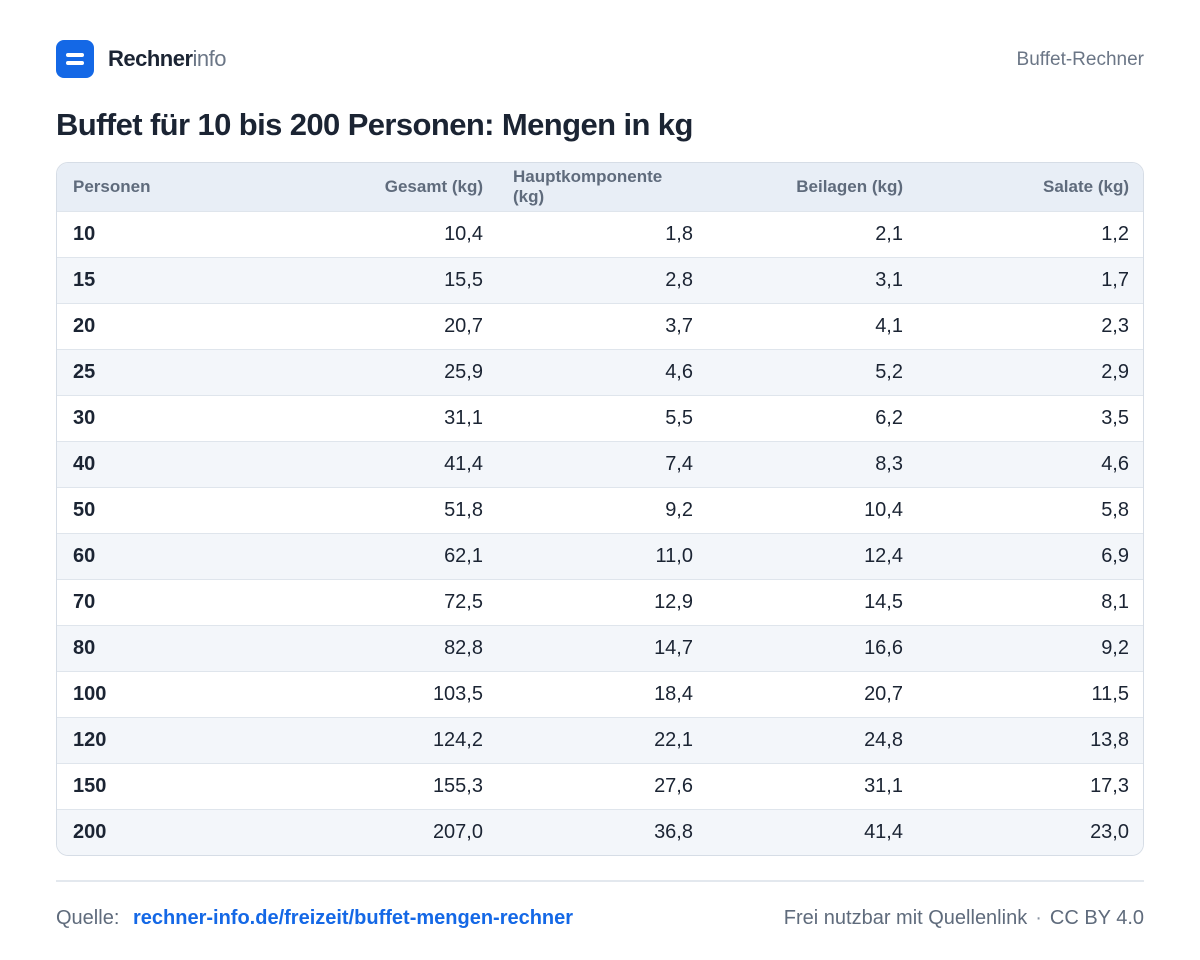 This screenshot has height=960, width=1200. Describe the element at coordinates (600, 694) in the screenshot. I see `table-row: 100 103,5 18,4 20,7 11,5` at that location.